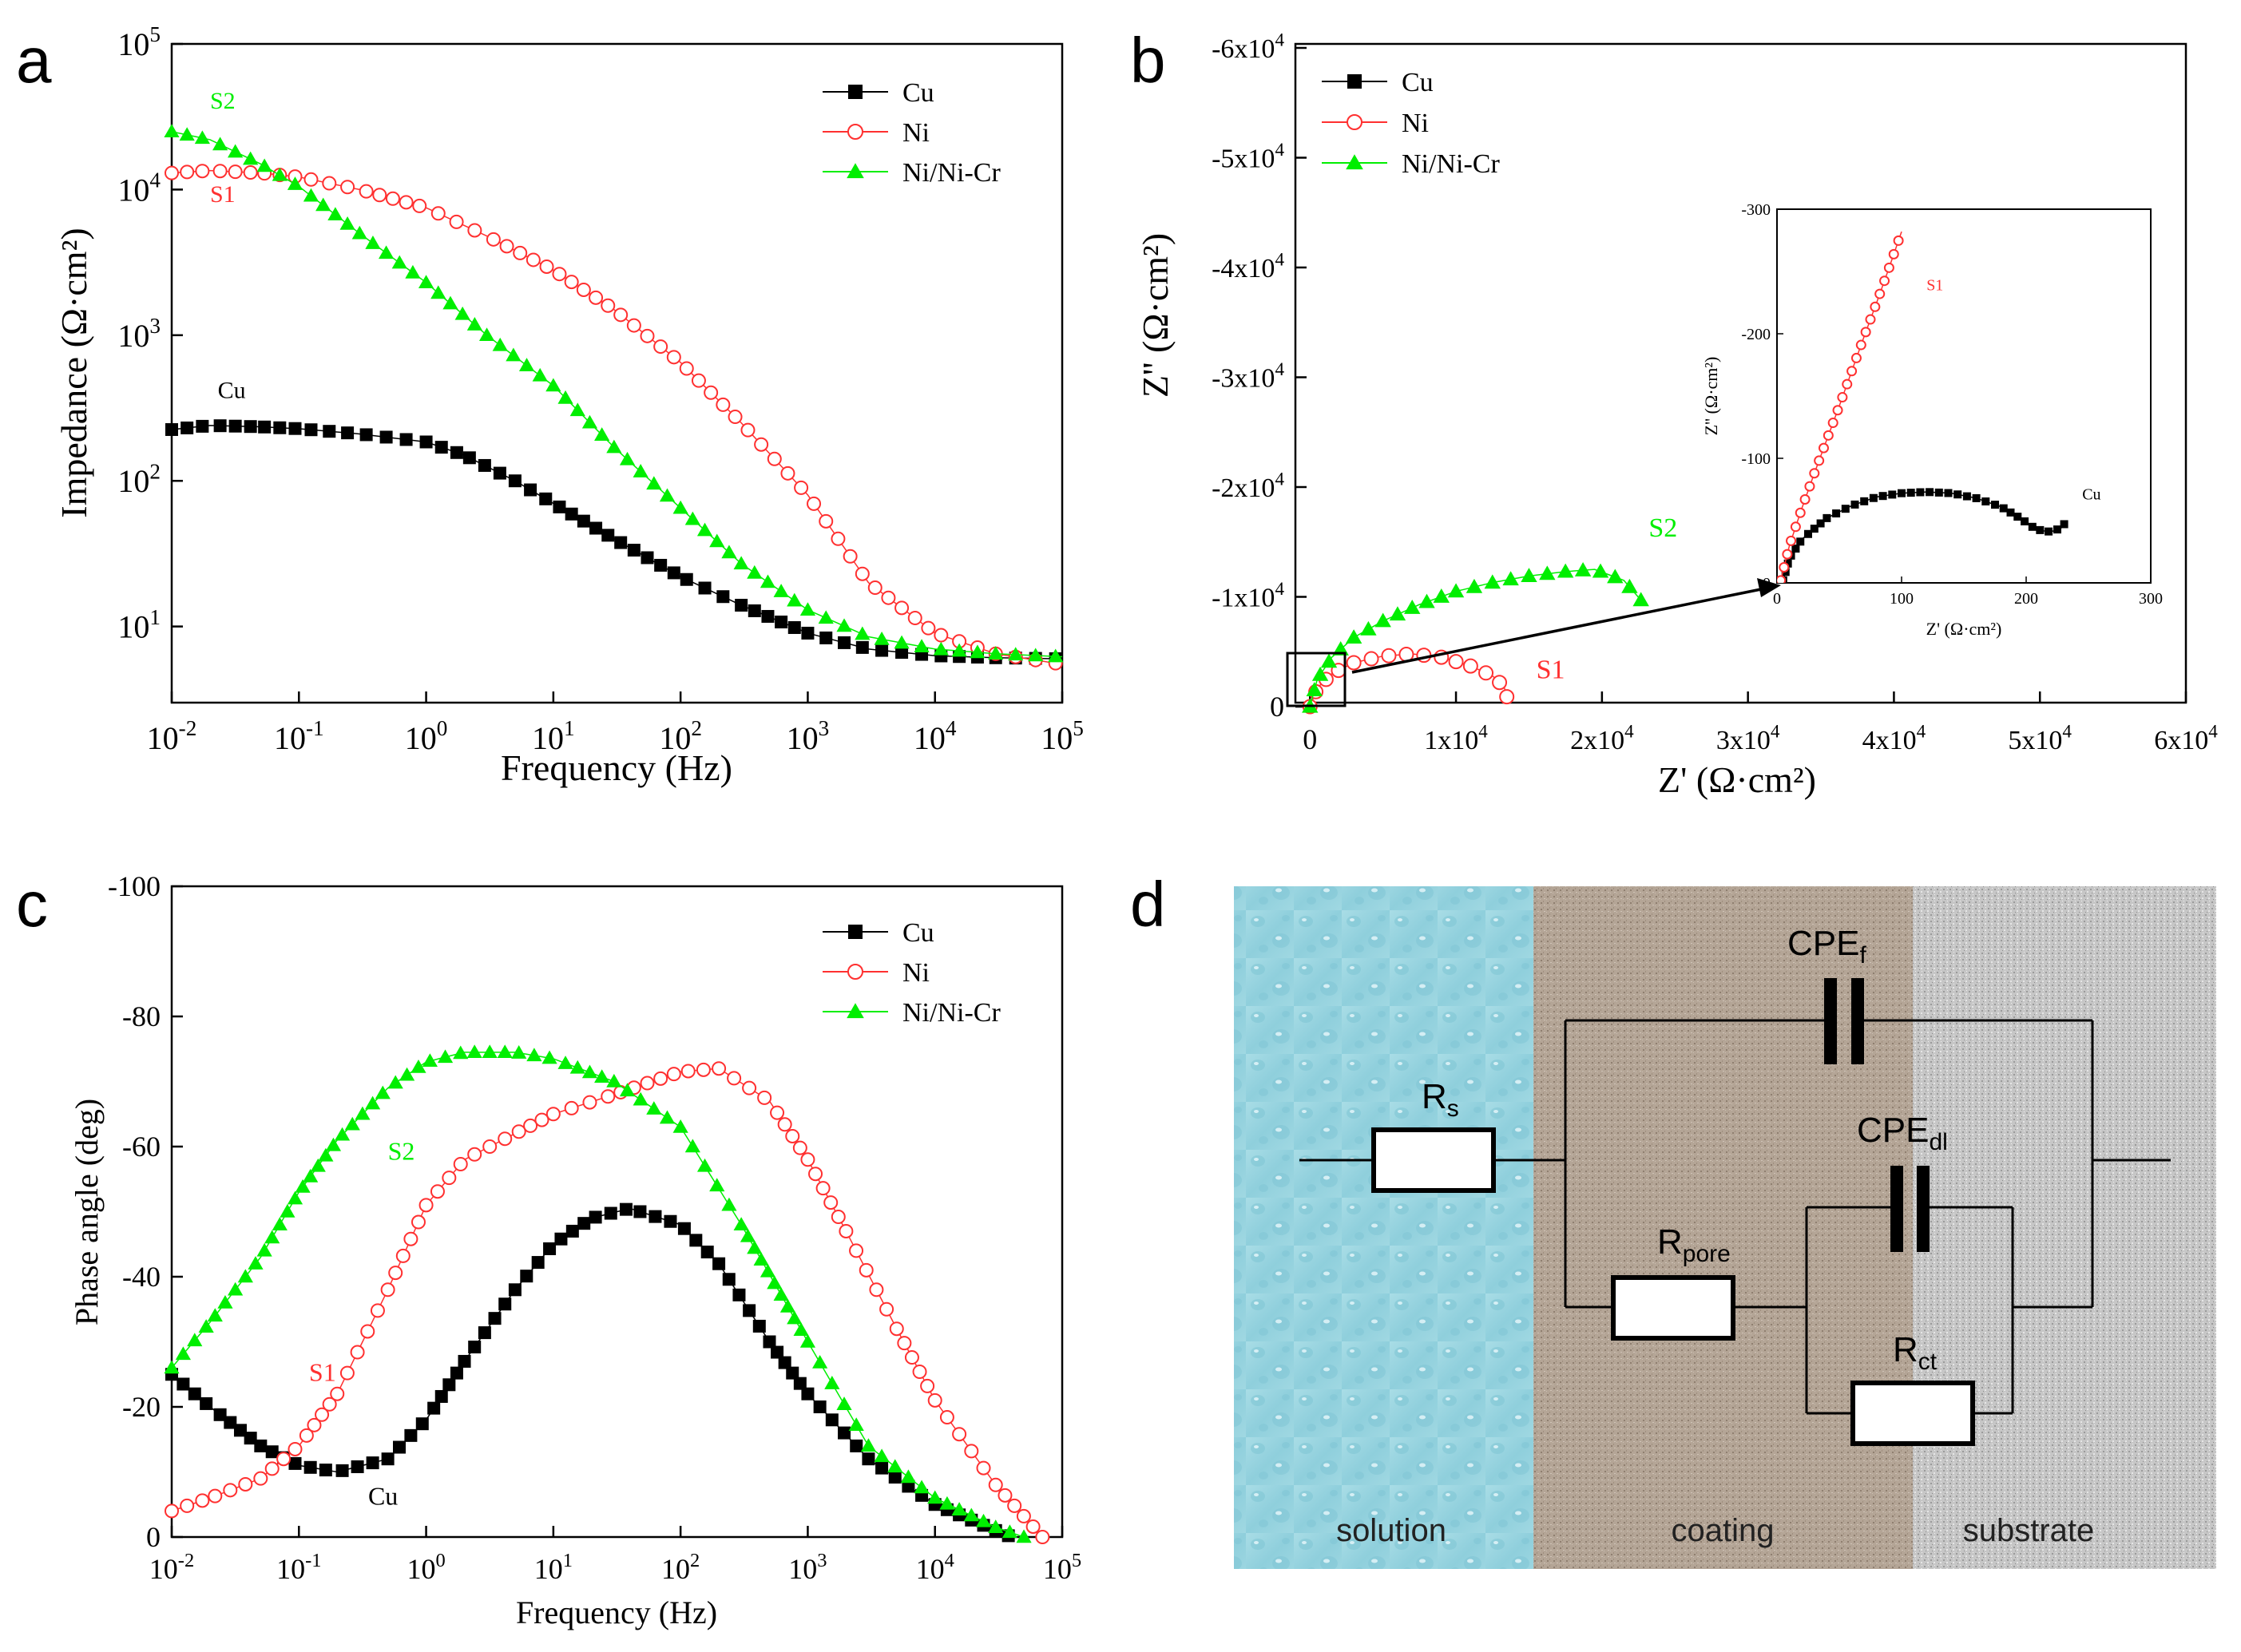  What do you see at coordinates (1748, 738) in the screenshot?
I see `x-tick-label: 3x10⁴` at bounding box center [1748, 738].